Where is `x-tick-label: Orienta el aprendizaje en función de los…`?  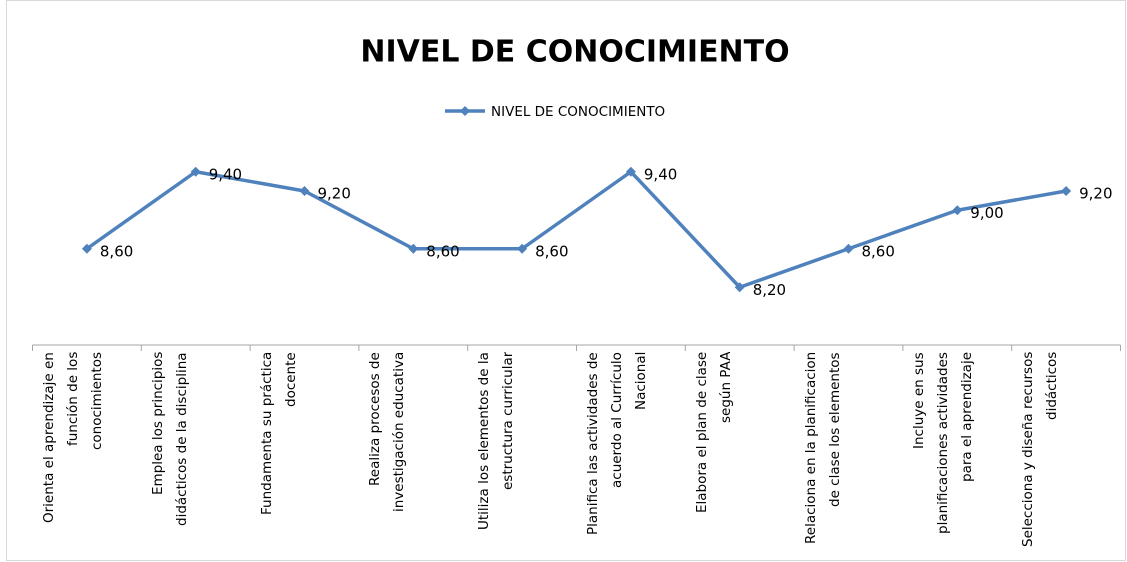
x-tick-label: Orienta el aprendizaje en función de los… is located at coordinates (72, 437).